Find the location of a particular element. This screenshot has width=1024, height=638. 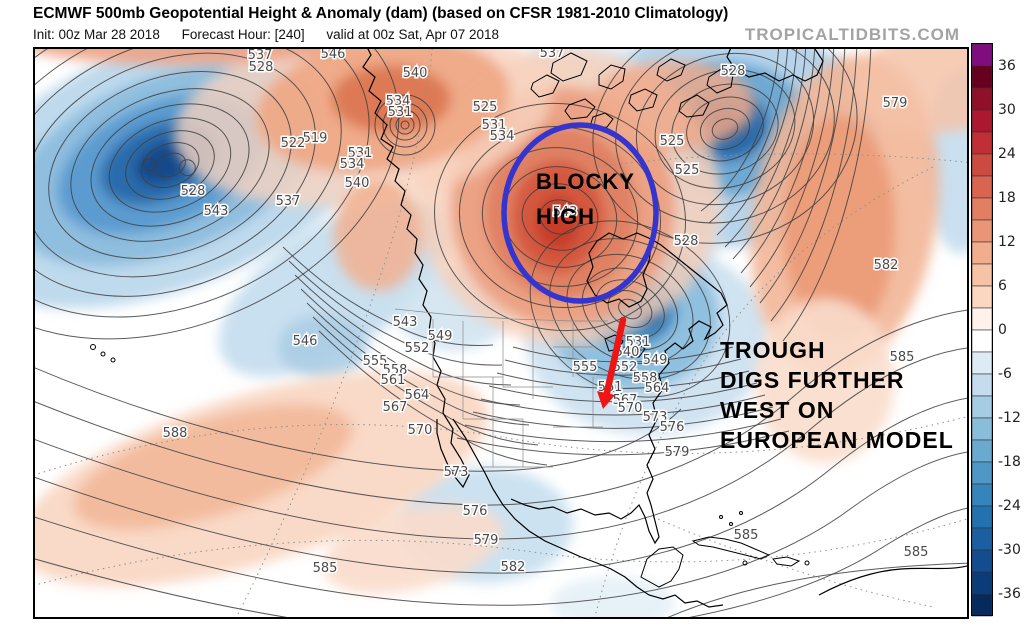

colorbar-tick-label: -30 is located at coordinates (1009, 550).